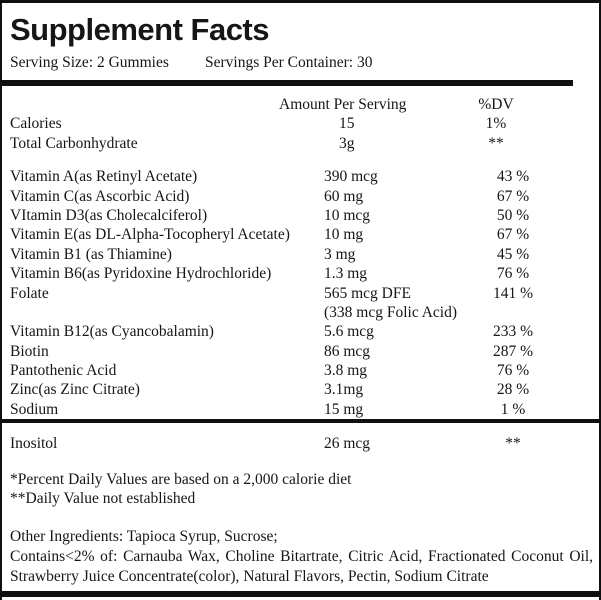 The width and height of the screenshot is (601, 600). What do you see at coordinates (391, 302) in the screenshot?
I see `nutrient-amount: 565 mcg DFE (338 mcg Folic Acid)` at bounding box center [391, 302].